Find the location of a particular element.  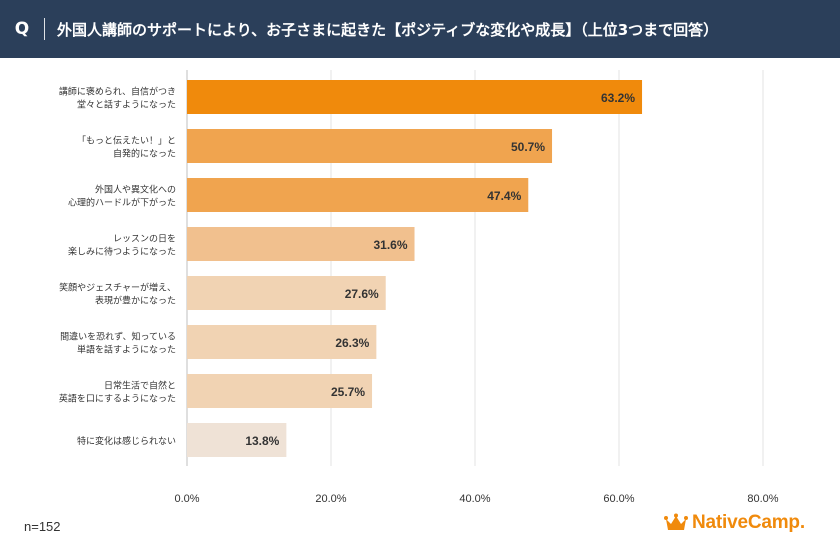

bar-value-label: 26.3% is located at coordinates (352, 343).